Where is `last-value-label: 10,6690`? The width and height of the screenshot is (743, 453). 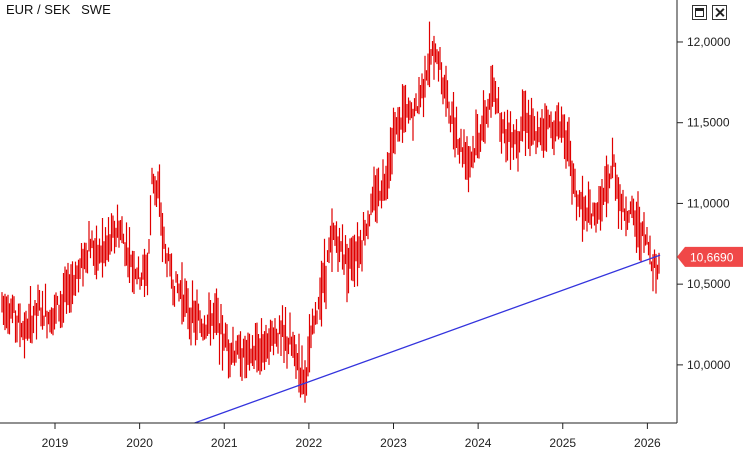
last-value-label: 10,6690 is located at coordinates (712, 257).